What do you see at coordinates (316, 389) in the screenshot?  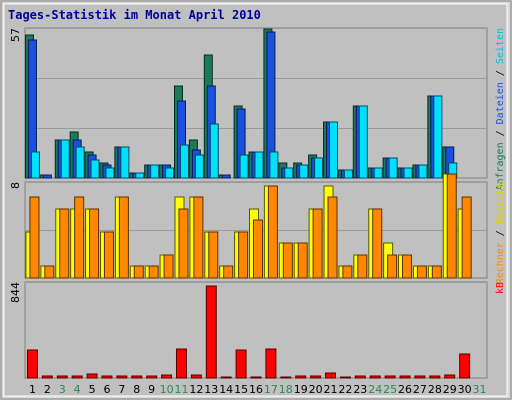 I see `x-tick-day-20: 20` at bounding box center [316, 389].